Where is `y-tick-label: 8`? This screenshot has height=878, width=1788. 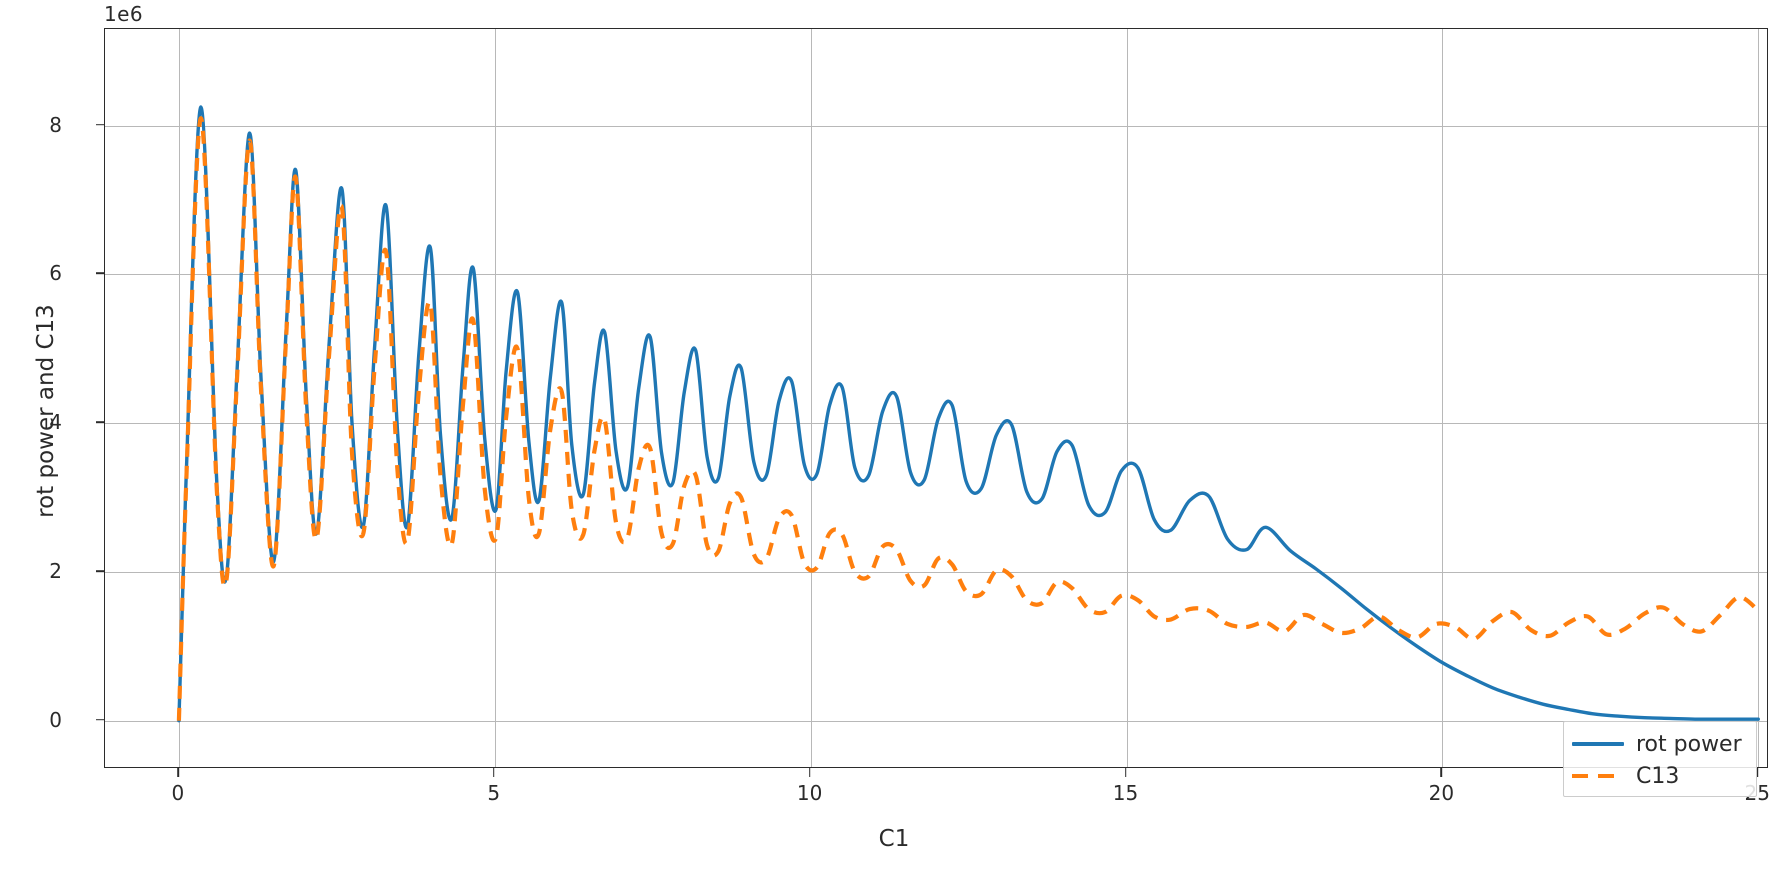 y-tick-label: 8 is located at coordinates (55, 124).